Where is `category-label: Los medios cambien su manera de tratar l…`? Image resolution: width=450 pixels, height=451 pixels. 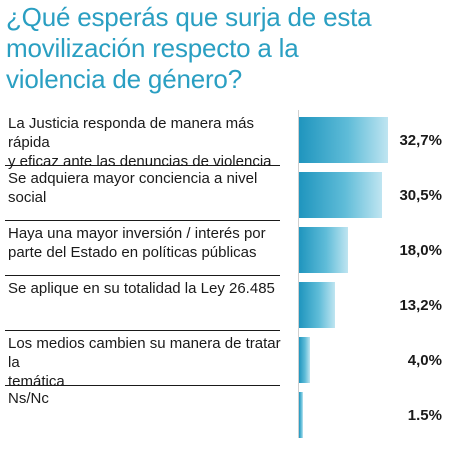 category-label: Los medios cambien su manera de tratar l… is located at coordinates (144, 362).